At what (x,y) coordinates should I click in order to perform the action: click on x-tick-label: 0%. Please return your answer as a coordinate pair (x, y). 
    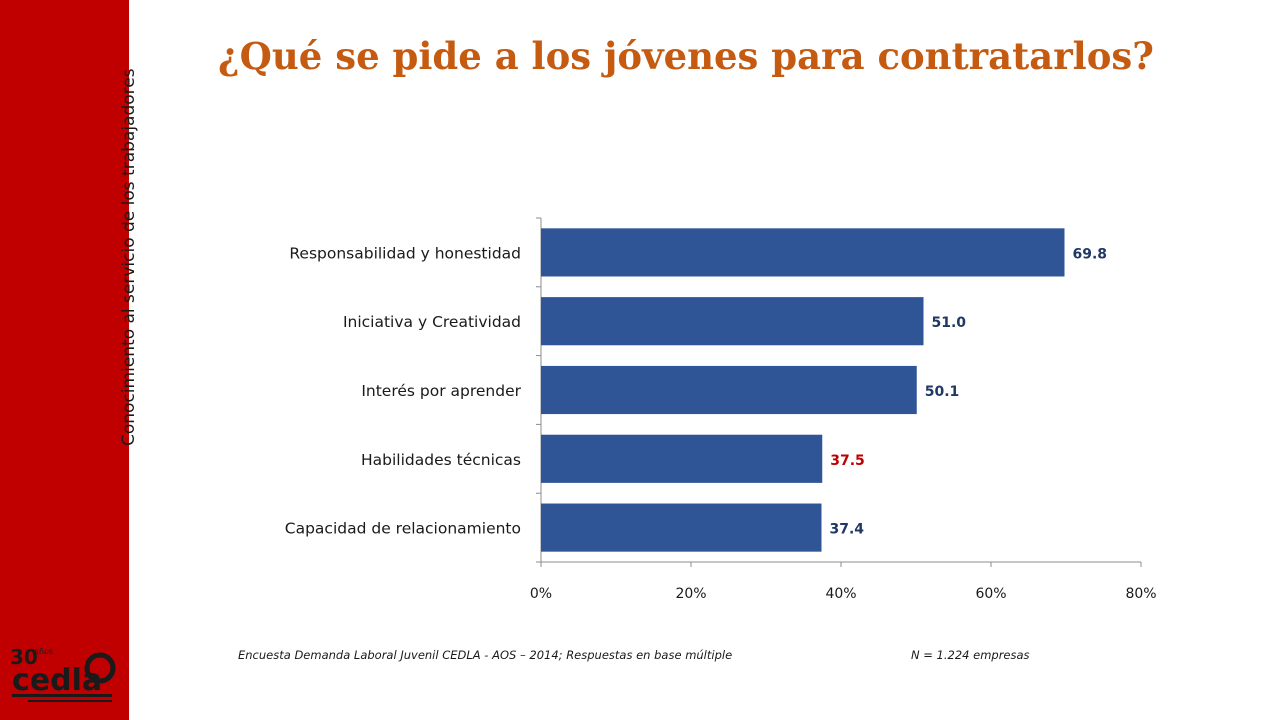
    Looking at the image, I should click on (541, 594).